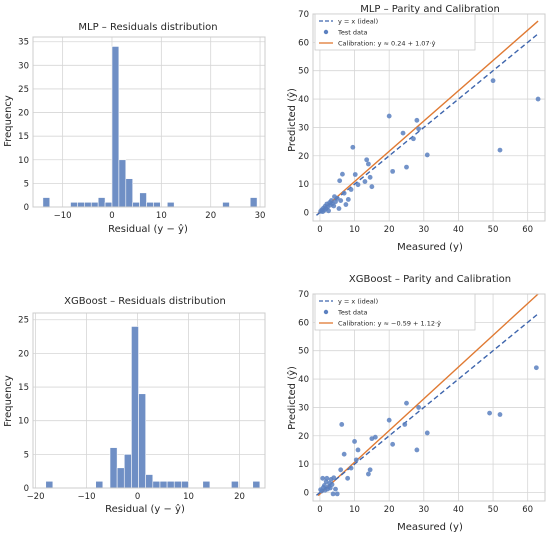 Image resolution: width=550 pixels, height=536 pixels. Describe the element at coordinates (303, 100) in the screenshot. I see `y-tick-label: 40` at that location.